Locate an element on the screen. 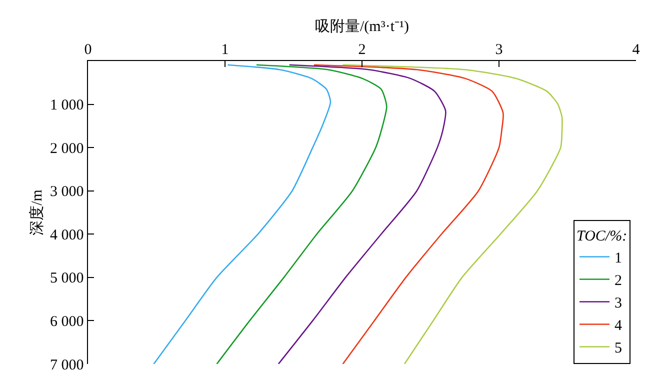 The image size is (650, 378). y-tick-label: 6 000 is located at coordinates (67, 322).